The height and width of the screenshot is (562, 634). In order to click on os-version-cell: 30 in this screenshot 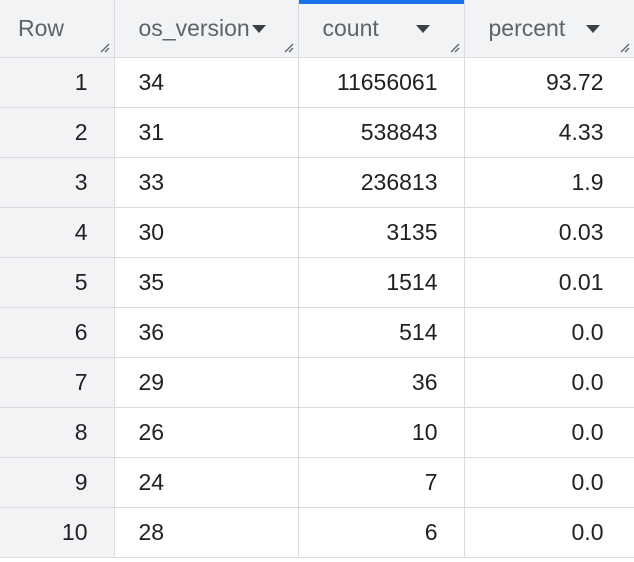, I will do `click(206, 232)`.